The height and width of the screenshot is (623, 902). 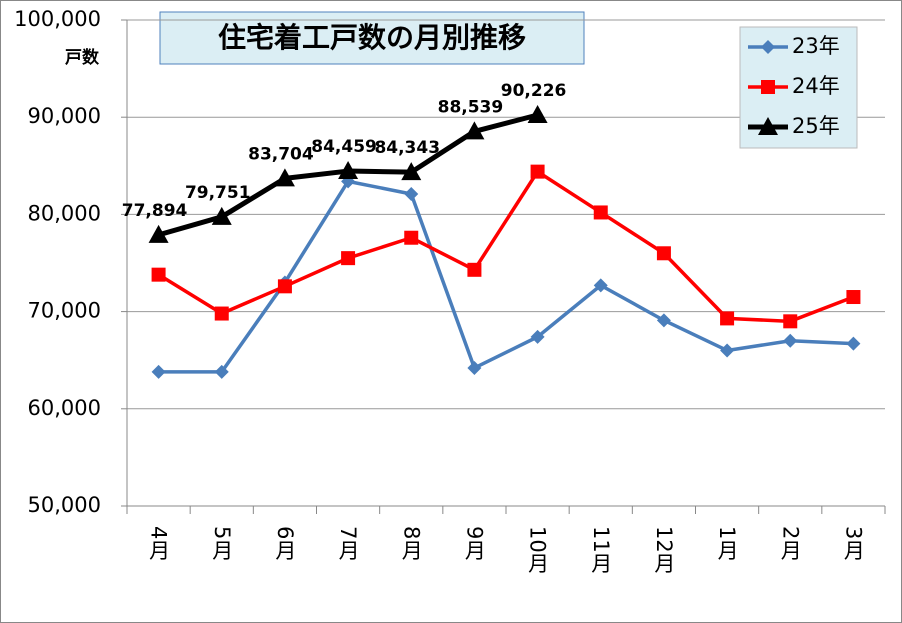 I want to click on legend-label: 25年, so click(x=816, y=126).